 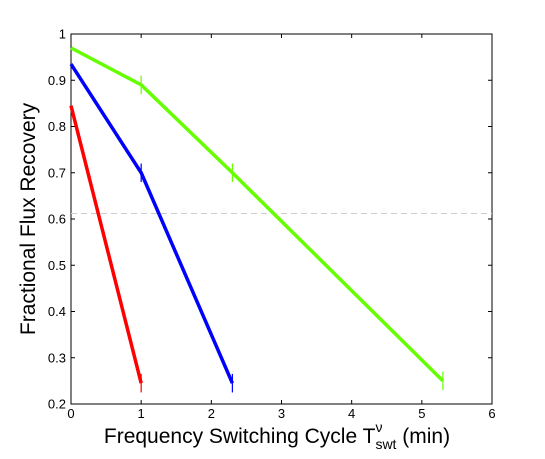 I want to click on x-tick-label: 6, so click(x=491, y=413).